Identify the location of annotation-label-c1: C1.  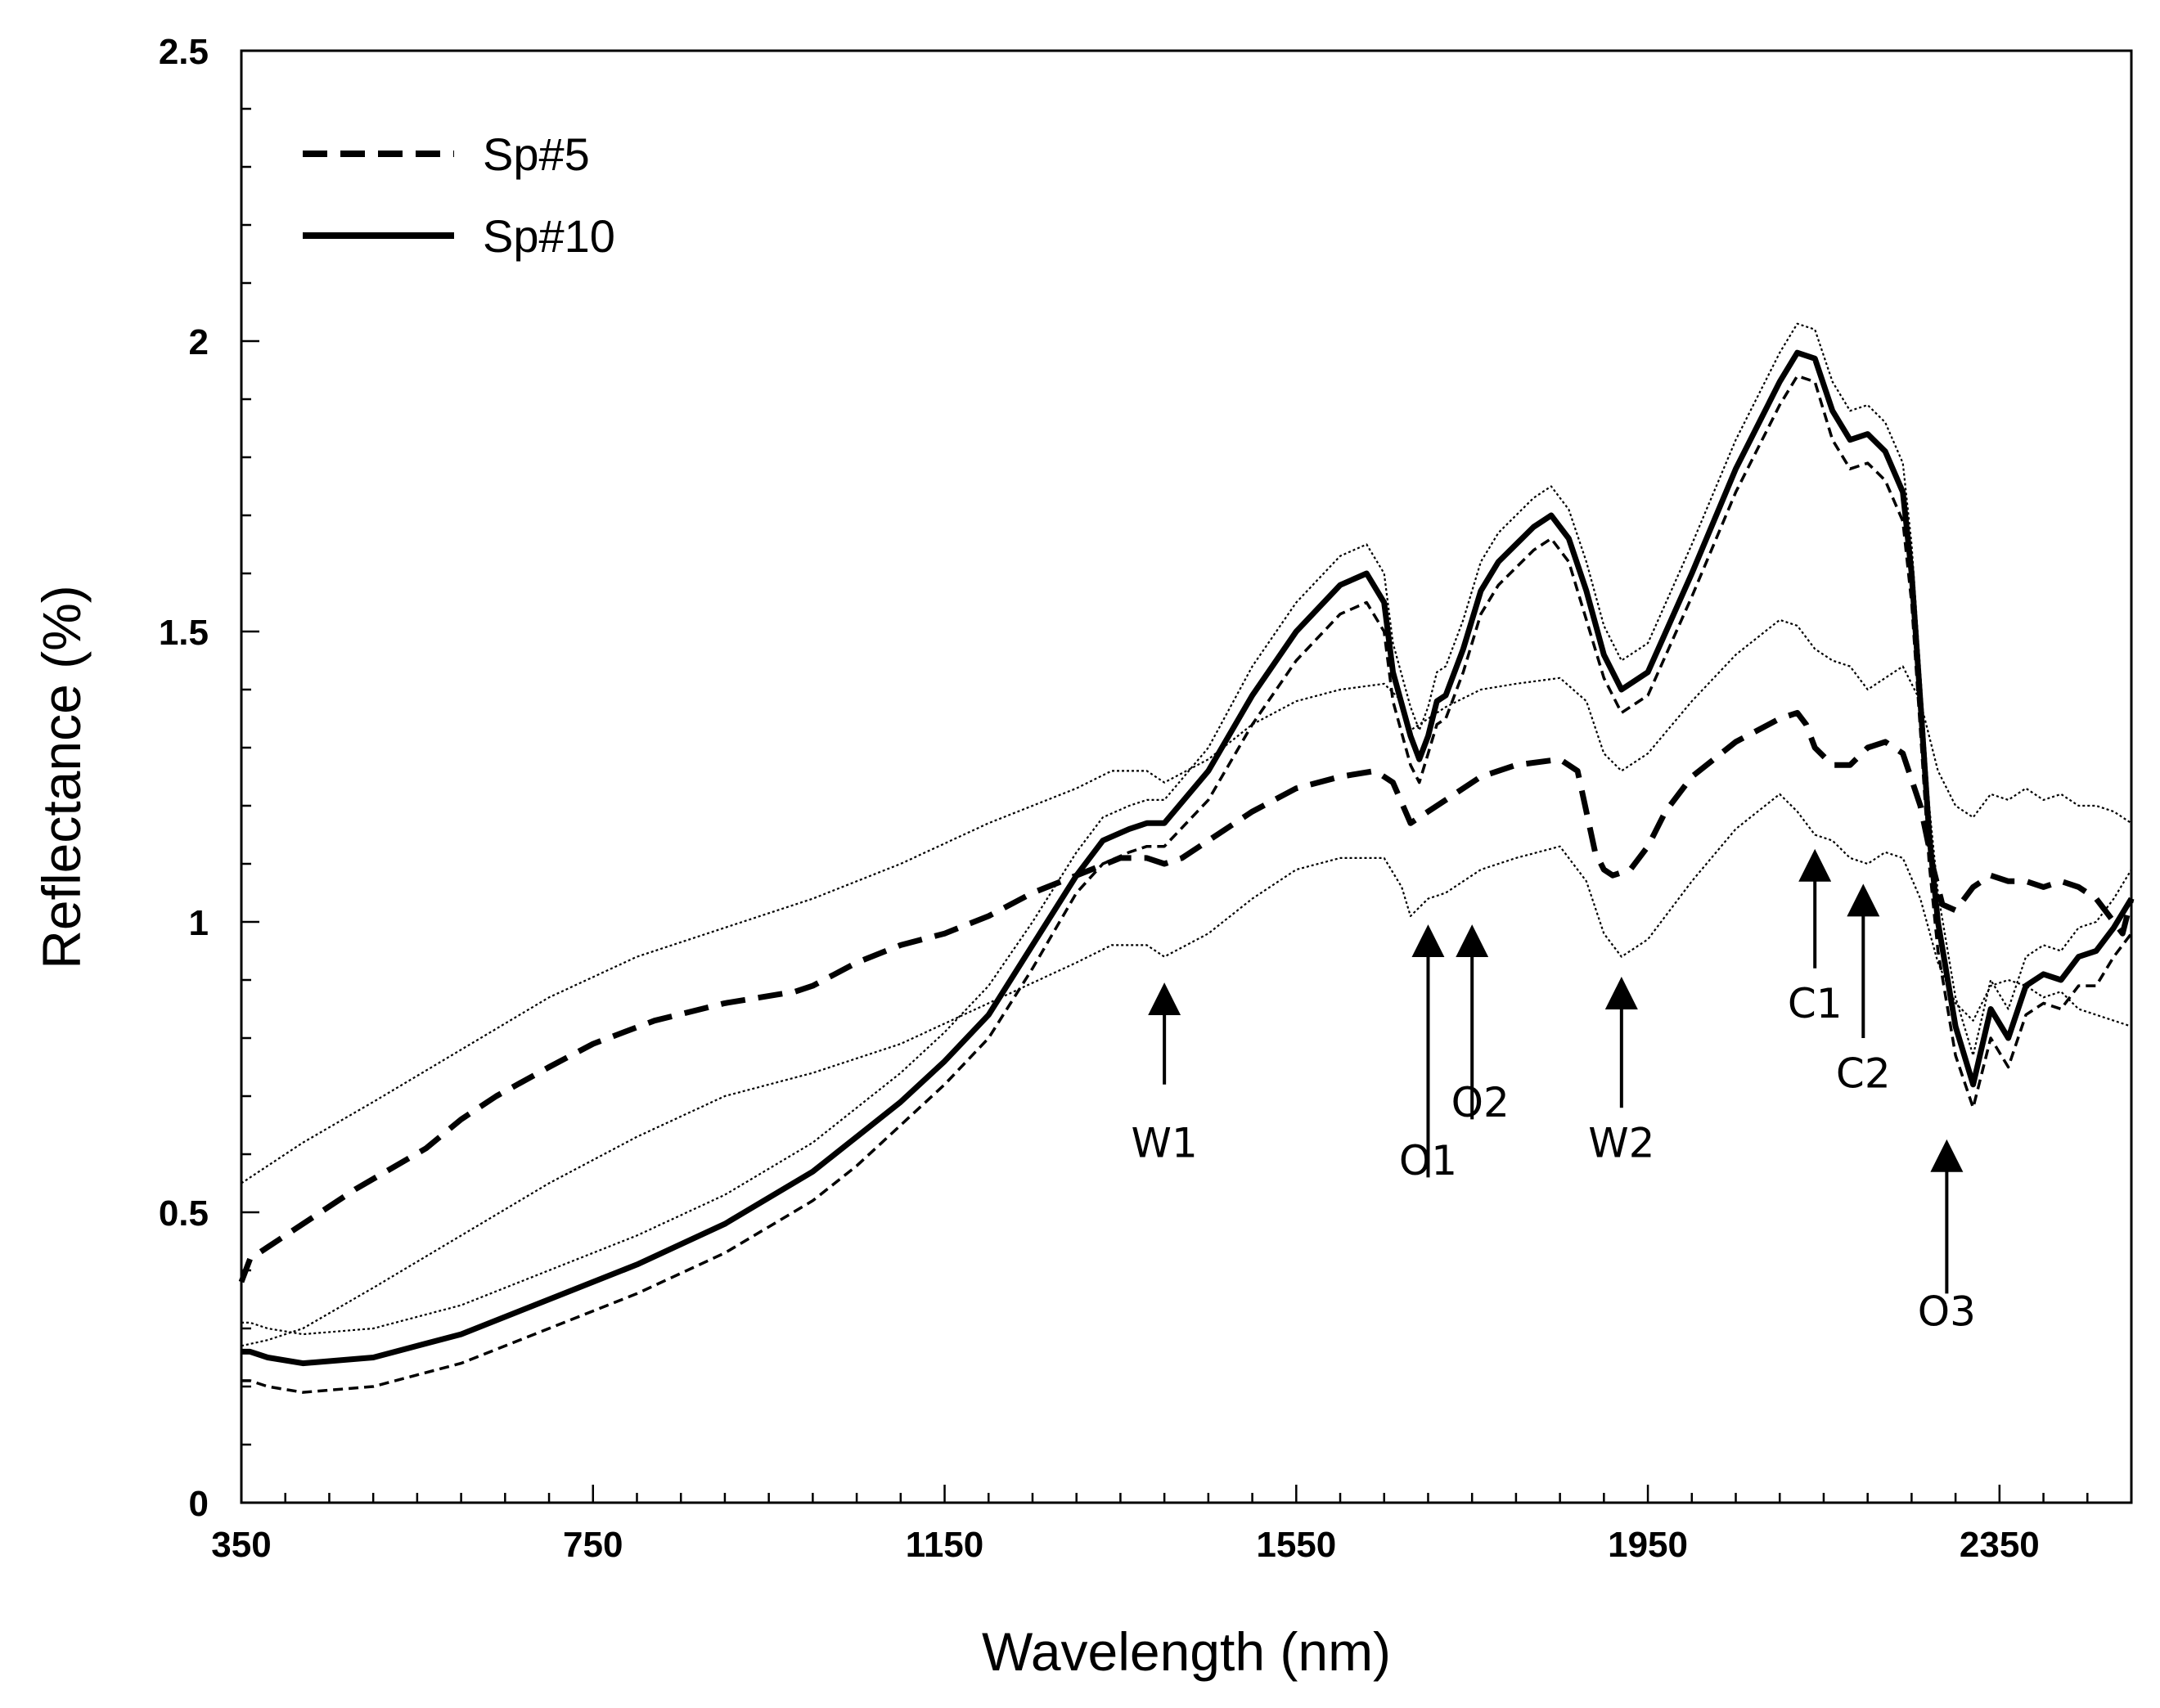
(1816, 1003).